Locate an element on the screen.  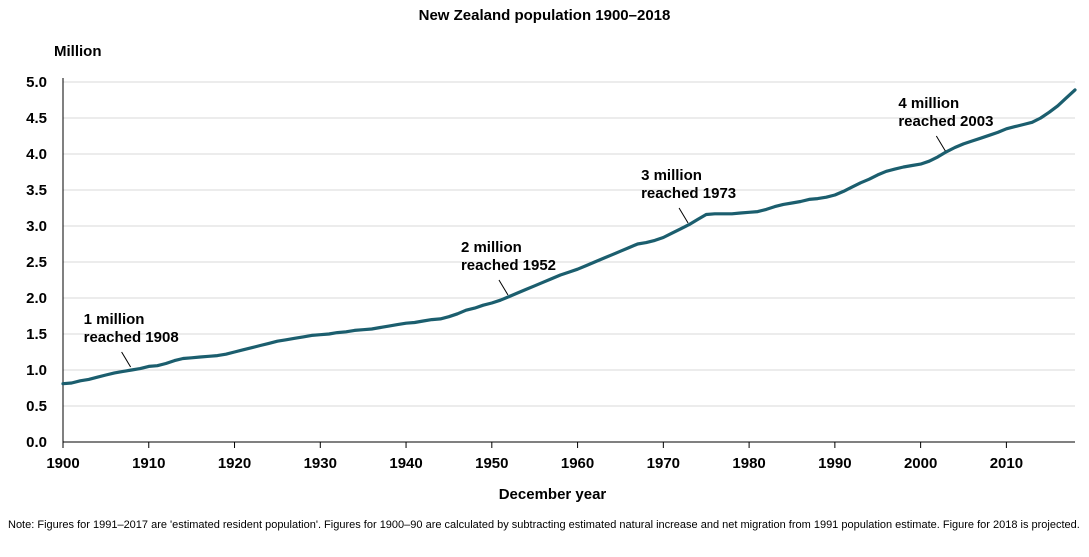
x-tick-label-1930: 1930 is located at coordinates (320, 463).